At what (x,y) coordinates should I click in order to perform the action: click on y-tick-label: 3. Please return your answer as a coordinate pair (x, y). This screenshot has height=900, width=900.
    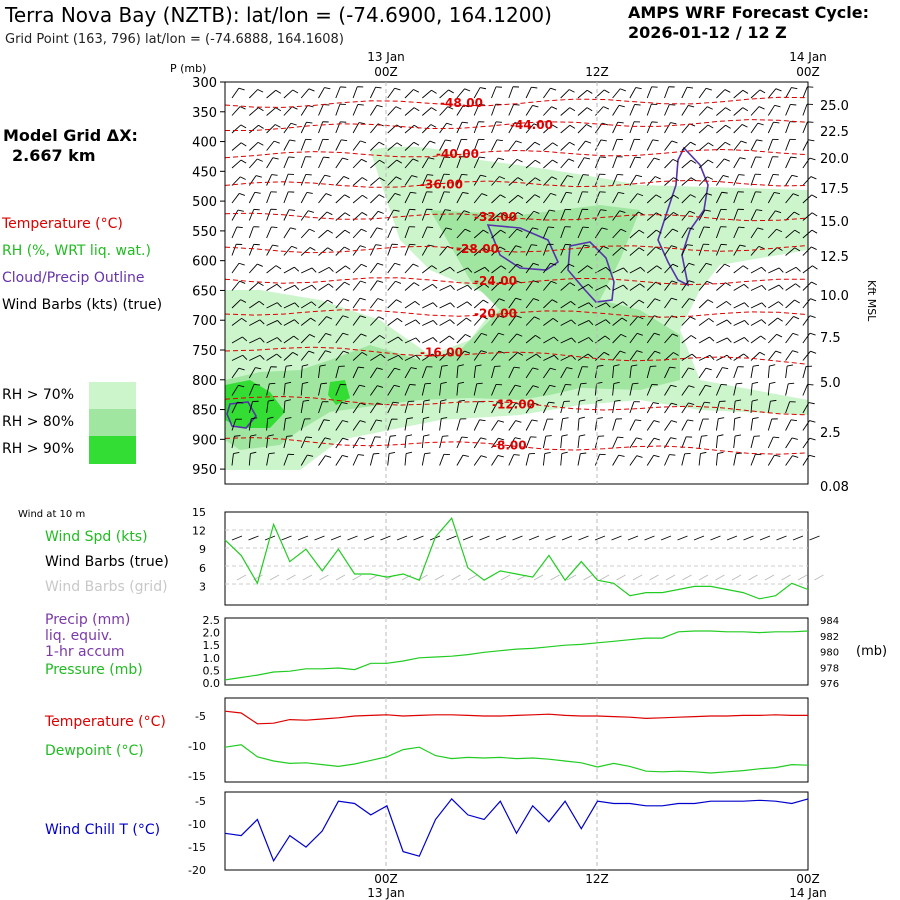
    Looking at the image, I should click on (202, 586).